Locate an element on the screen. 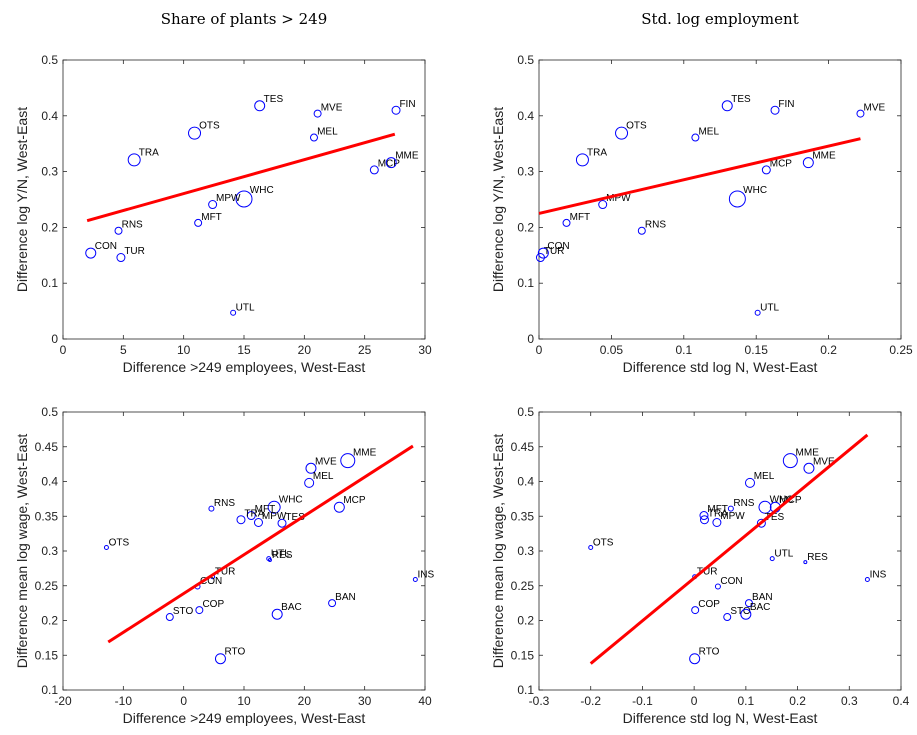  column-title-left: Share of plants > 249 is located at coordinates (244, 19).